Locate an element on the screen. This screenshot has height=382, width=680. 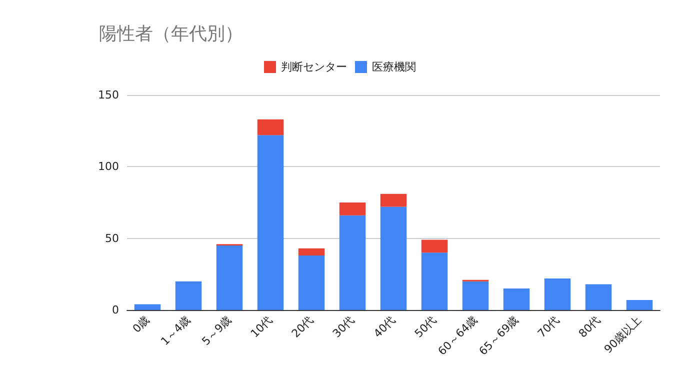
x-tick-label: 80代 is located at coordinates (590, 326).